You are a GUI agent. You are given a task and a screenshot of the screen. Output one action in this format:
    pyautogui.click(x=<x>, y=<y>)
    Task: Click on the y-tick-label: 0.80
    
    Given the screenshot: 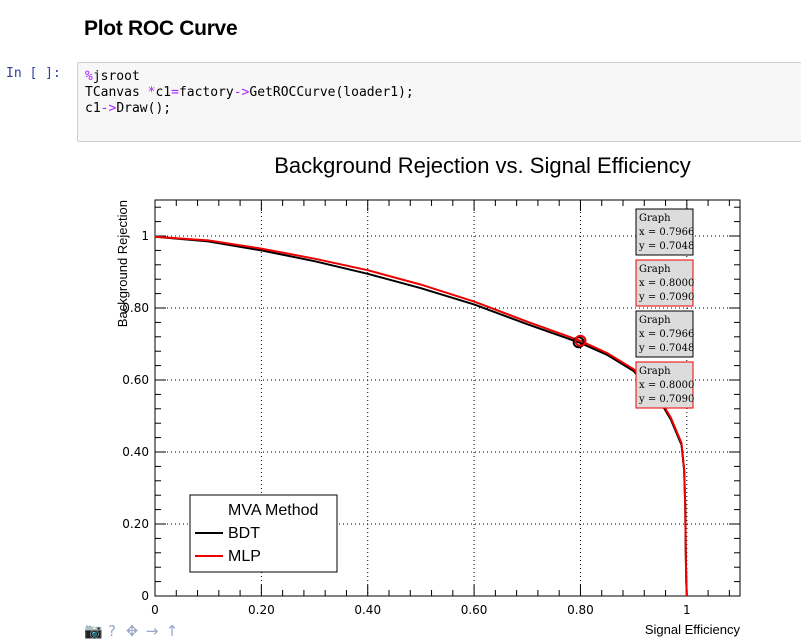 What is the action you would take?
    pyautogui.click(x=135, y=308)
    